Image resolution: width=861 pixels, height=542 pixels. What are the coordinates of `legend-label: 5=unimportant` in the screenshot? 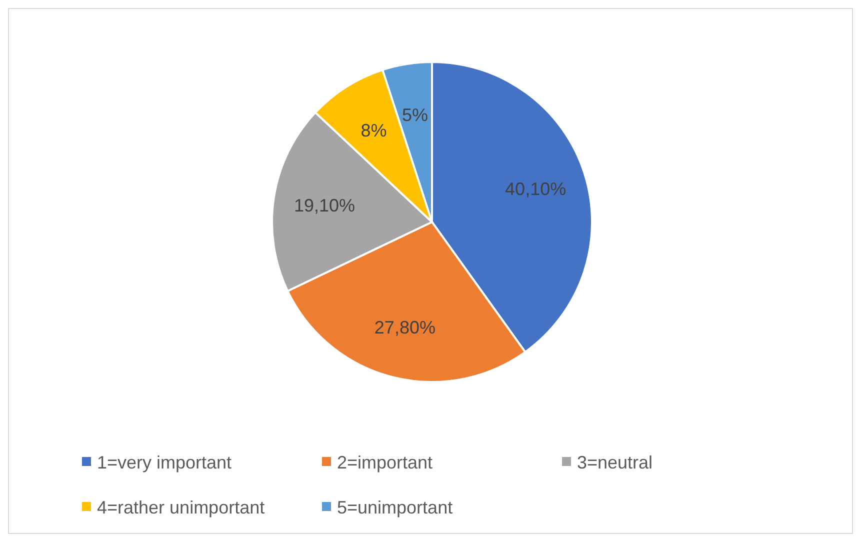 It's located at (395, 507).